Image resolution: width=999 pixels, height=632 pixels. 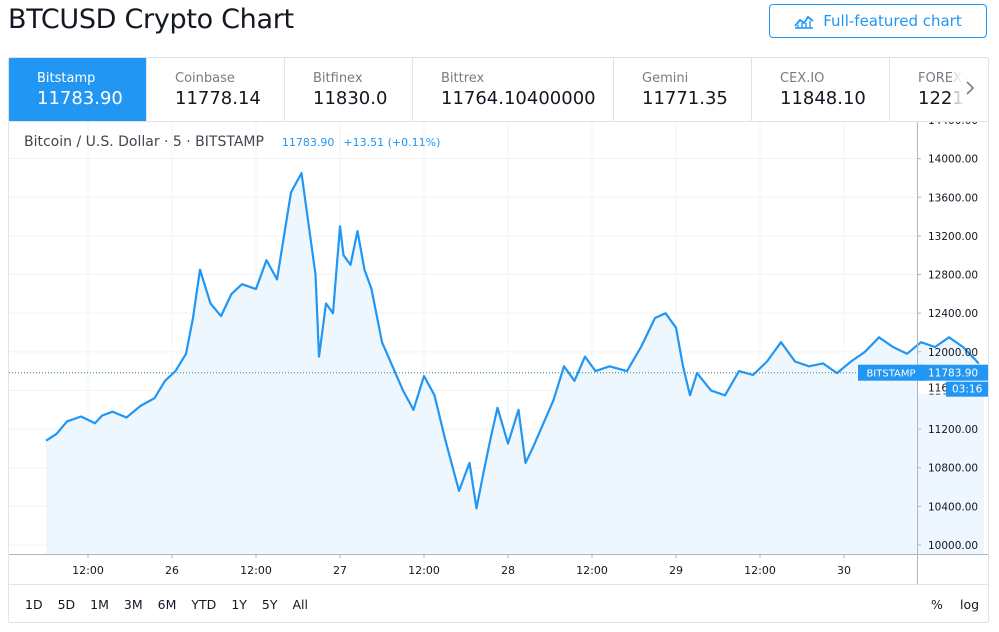 What do you see at coordinates (953, 198) in the screenshot?
I see `y-tick-label: 13600.00` at bounding box center [953, 198].